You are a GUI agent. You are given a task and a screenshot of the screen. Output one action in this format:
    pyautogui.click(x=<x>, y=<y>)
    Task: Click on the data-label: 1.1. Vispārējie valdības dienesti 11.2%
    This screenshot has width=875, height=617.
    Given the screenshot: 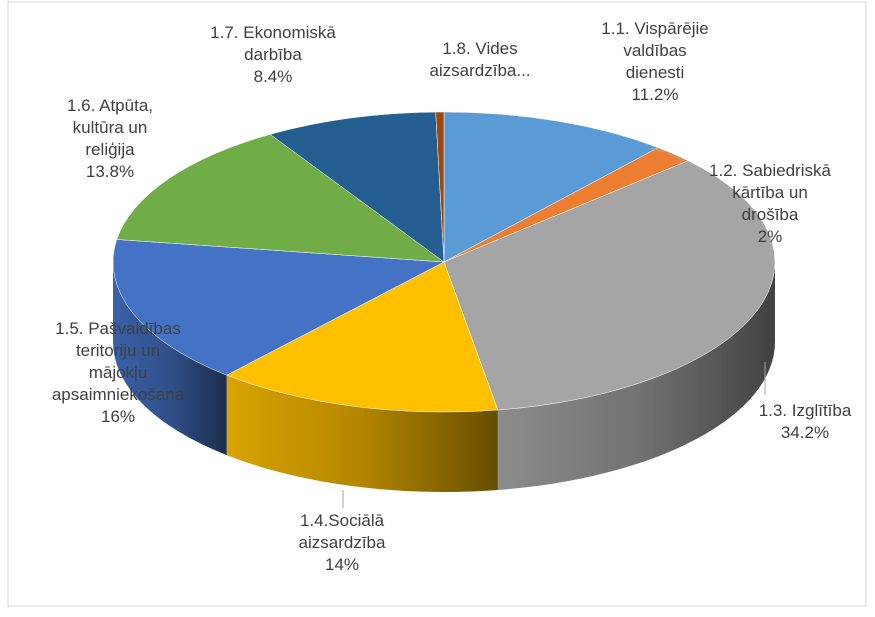 What is the action you would take?
    pyautogui.click(x=655, y=62)
    